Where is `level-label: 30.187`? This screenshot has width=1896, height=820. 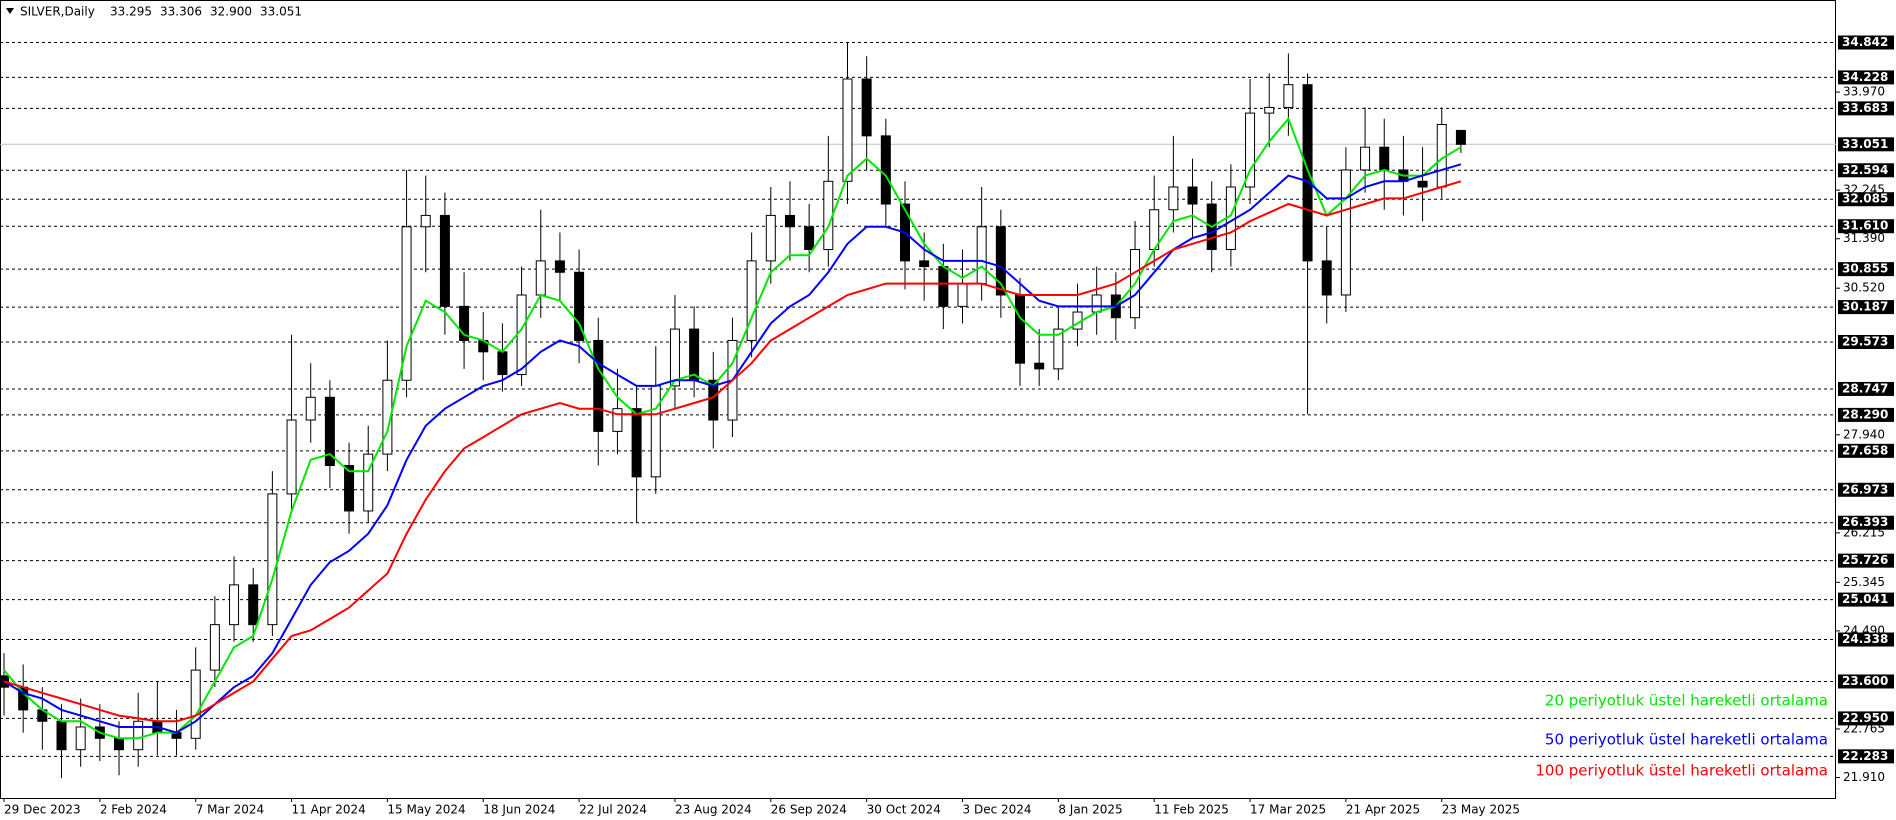 level-label: 30.187 is located at coordinates (1865, 307).